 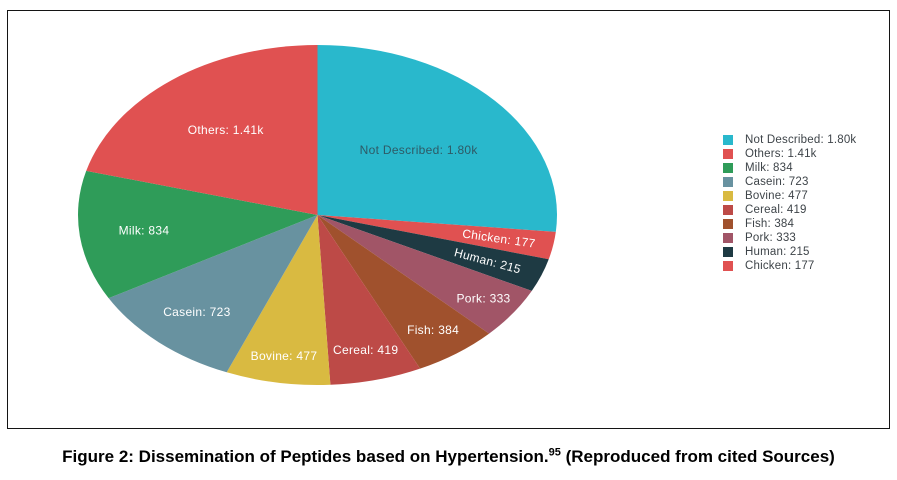 What do you see at coordinates (436, 237) in the screenshot?
I see `pie-slice-chicken` at bounding box center [436, 237].